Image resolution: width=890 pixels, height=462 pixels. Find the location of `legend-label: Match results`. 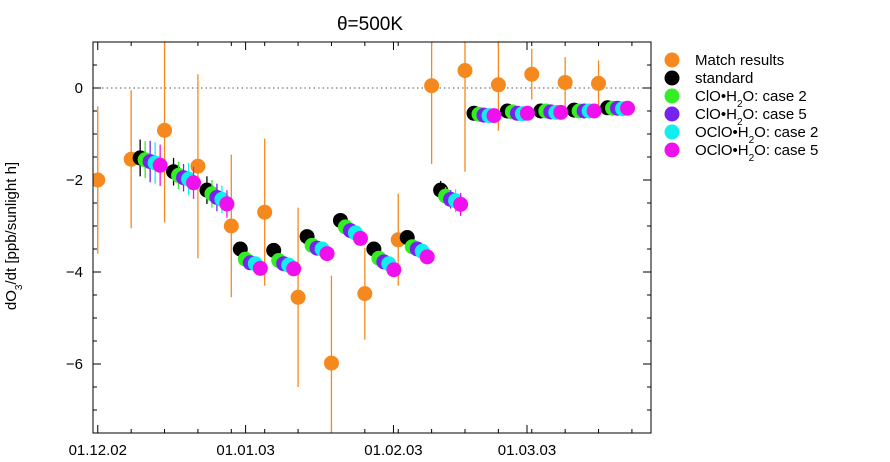

legend-label: Match results is located at coordinates (739, 60).